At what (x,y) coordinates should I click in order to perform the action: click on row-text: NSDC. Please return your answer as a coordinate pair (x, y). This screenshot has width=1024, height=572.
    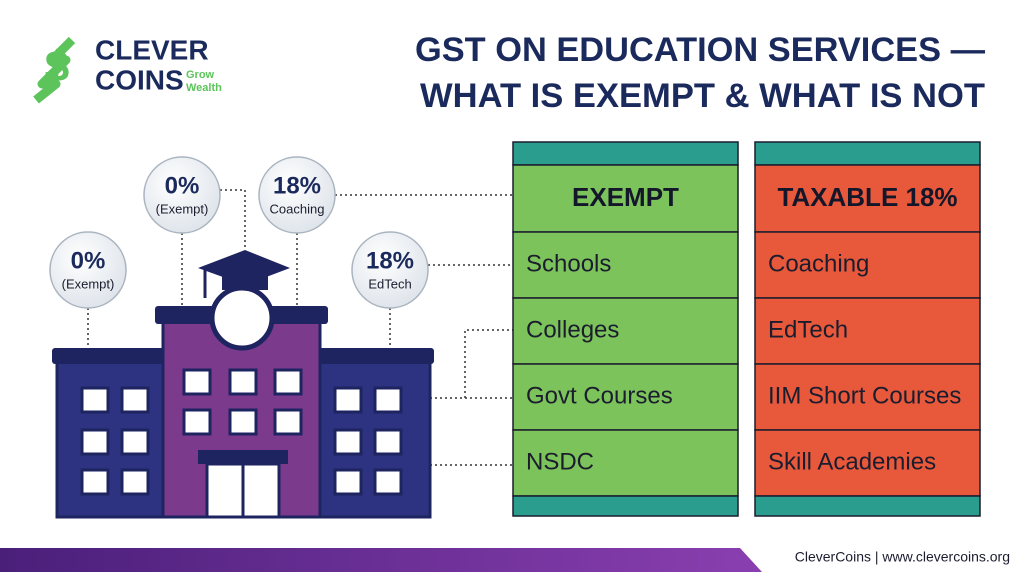
    Looking at the image, I should click on (560, 461).